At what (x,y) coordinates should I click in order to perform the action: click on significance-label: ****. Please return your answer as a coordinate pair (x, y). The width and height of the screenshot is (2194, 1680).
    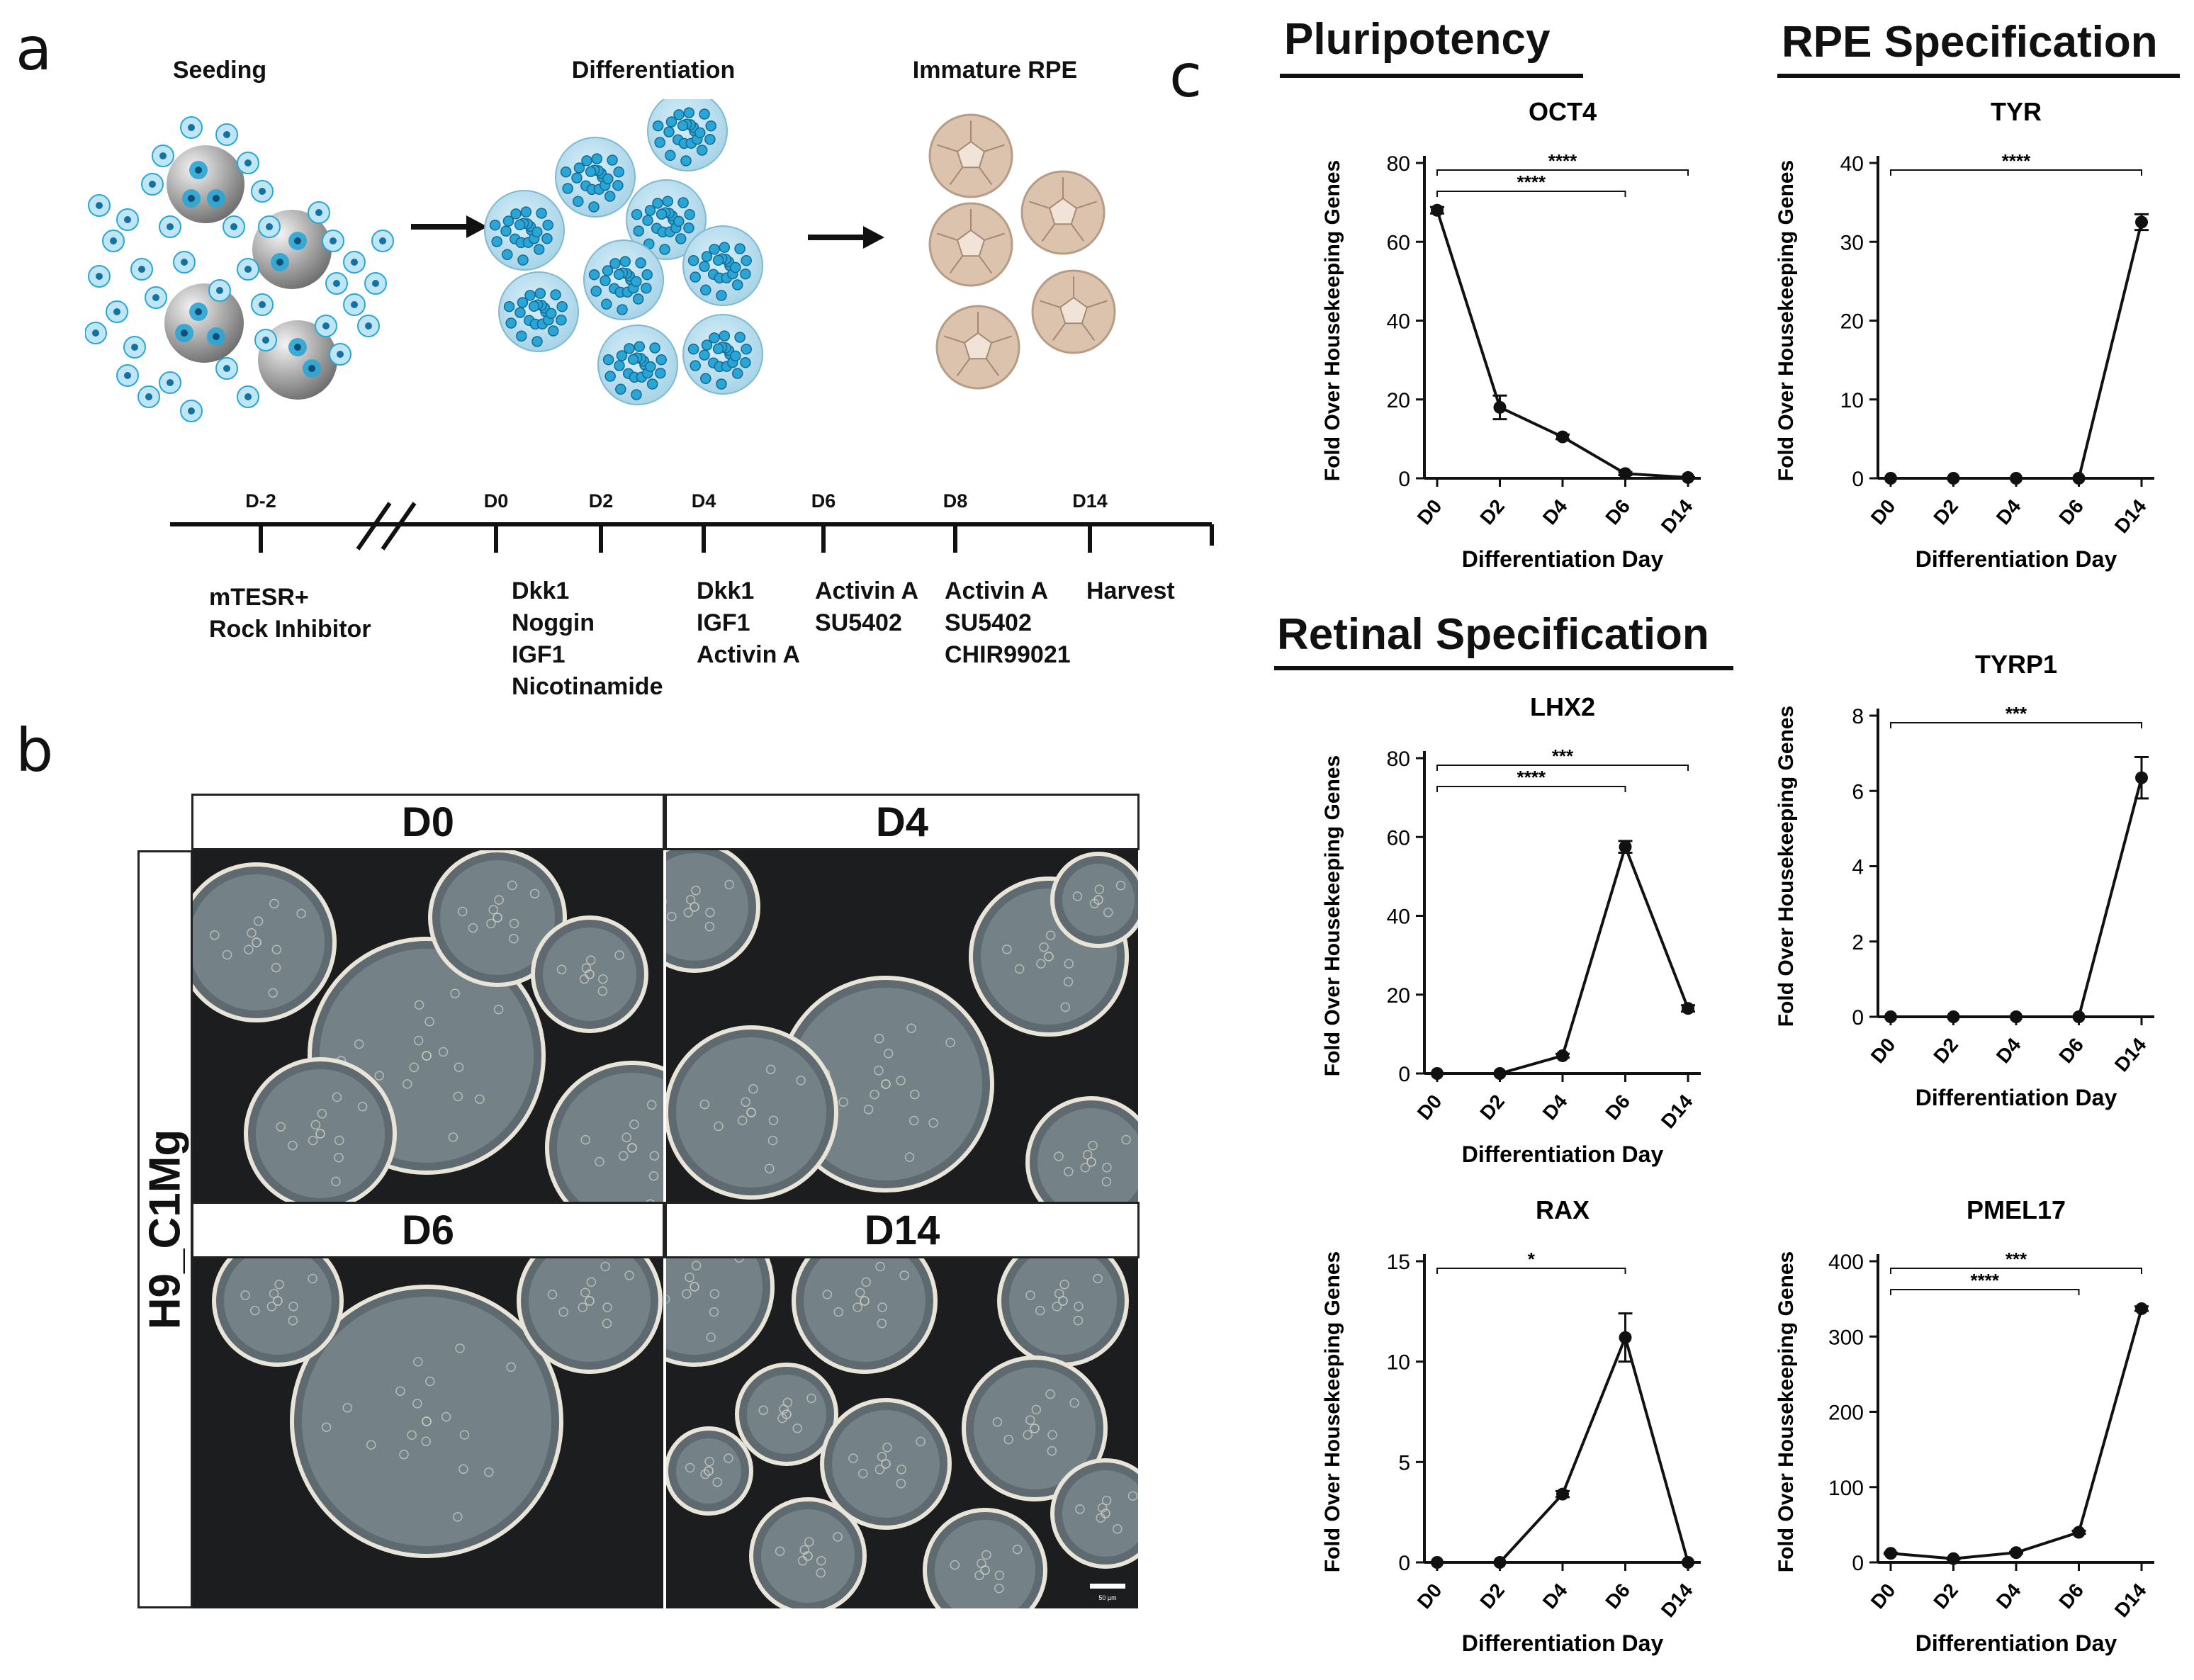
    Looking at the image, I should click on (2016, 161).